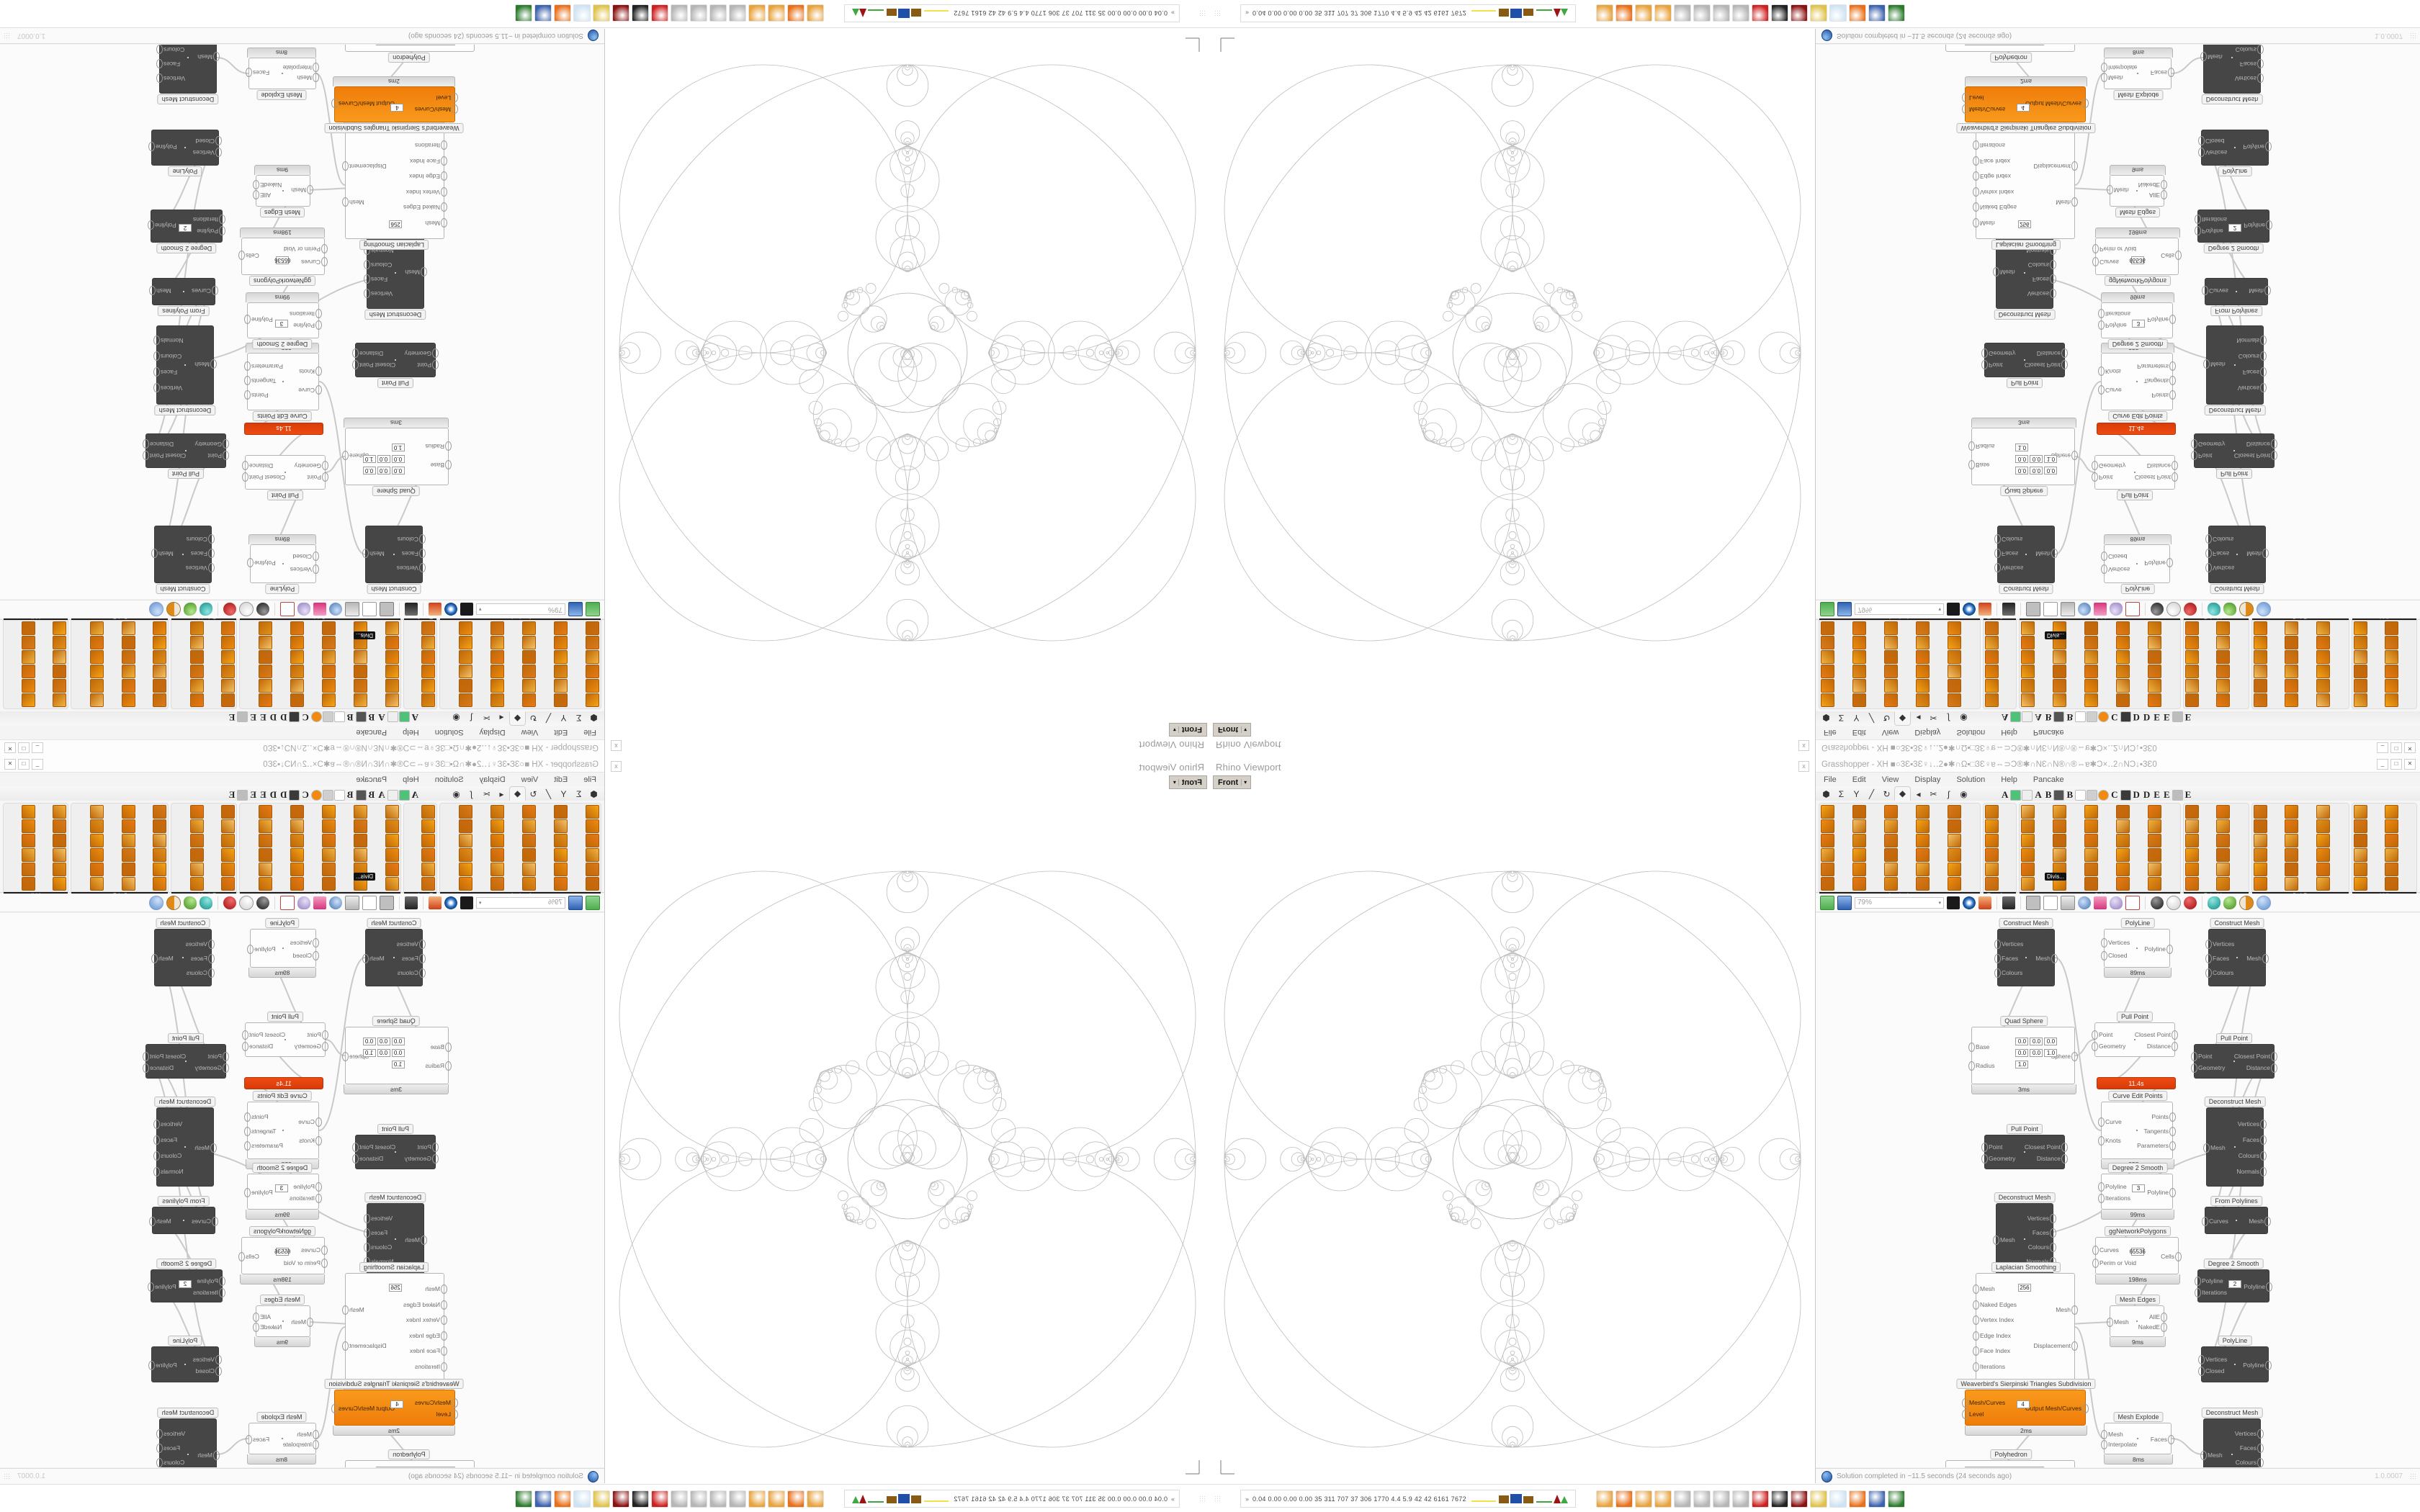  What do you see at coordinates (2234, 450) in the screenshot?
I see `node-body: Point Geometry Closest Point Distance` at bounding box center [2234, 450].